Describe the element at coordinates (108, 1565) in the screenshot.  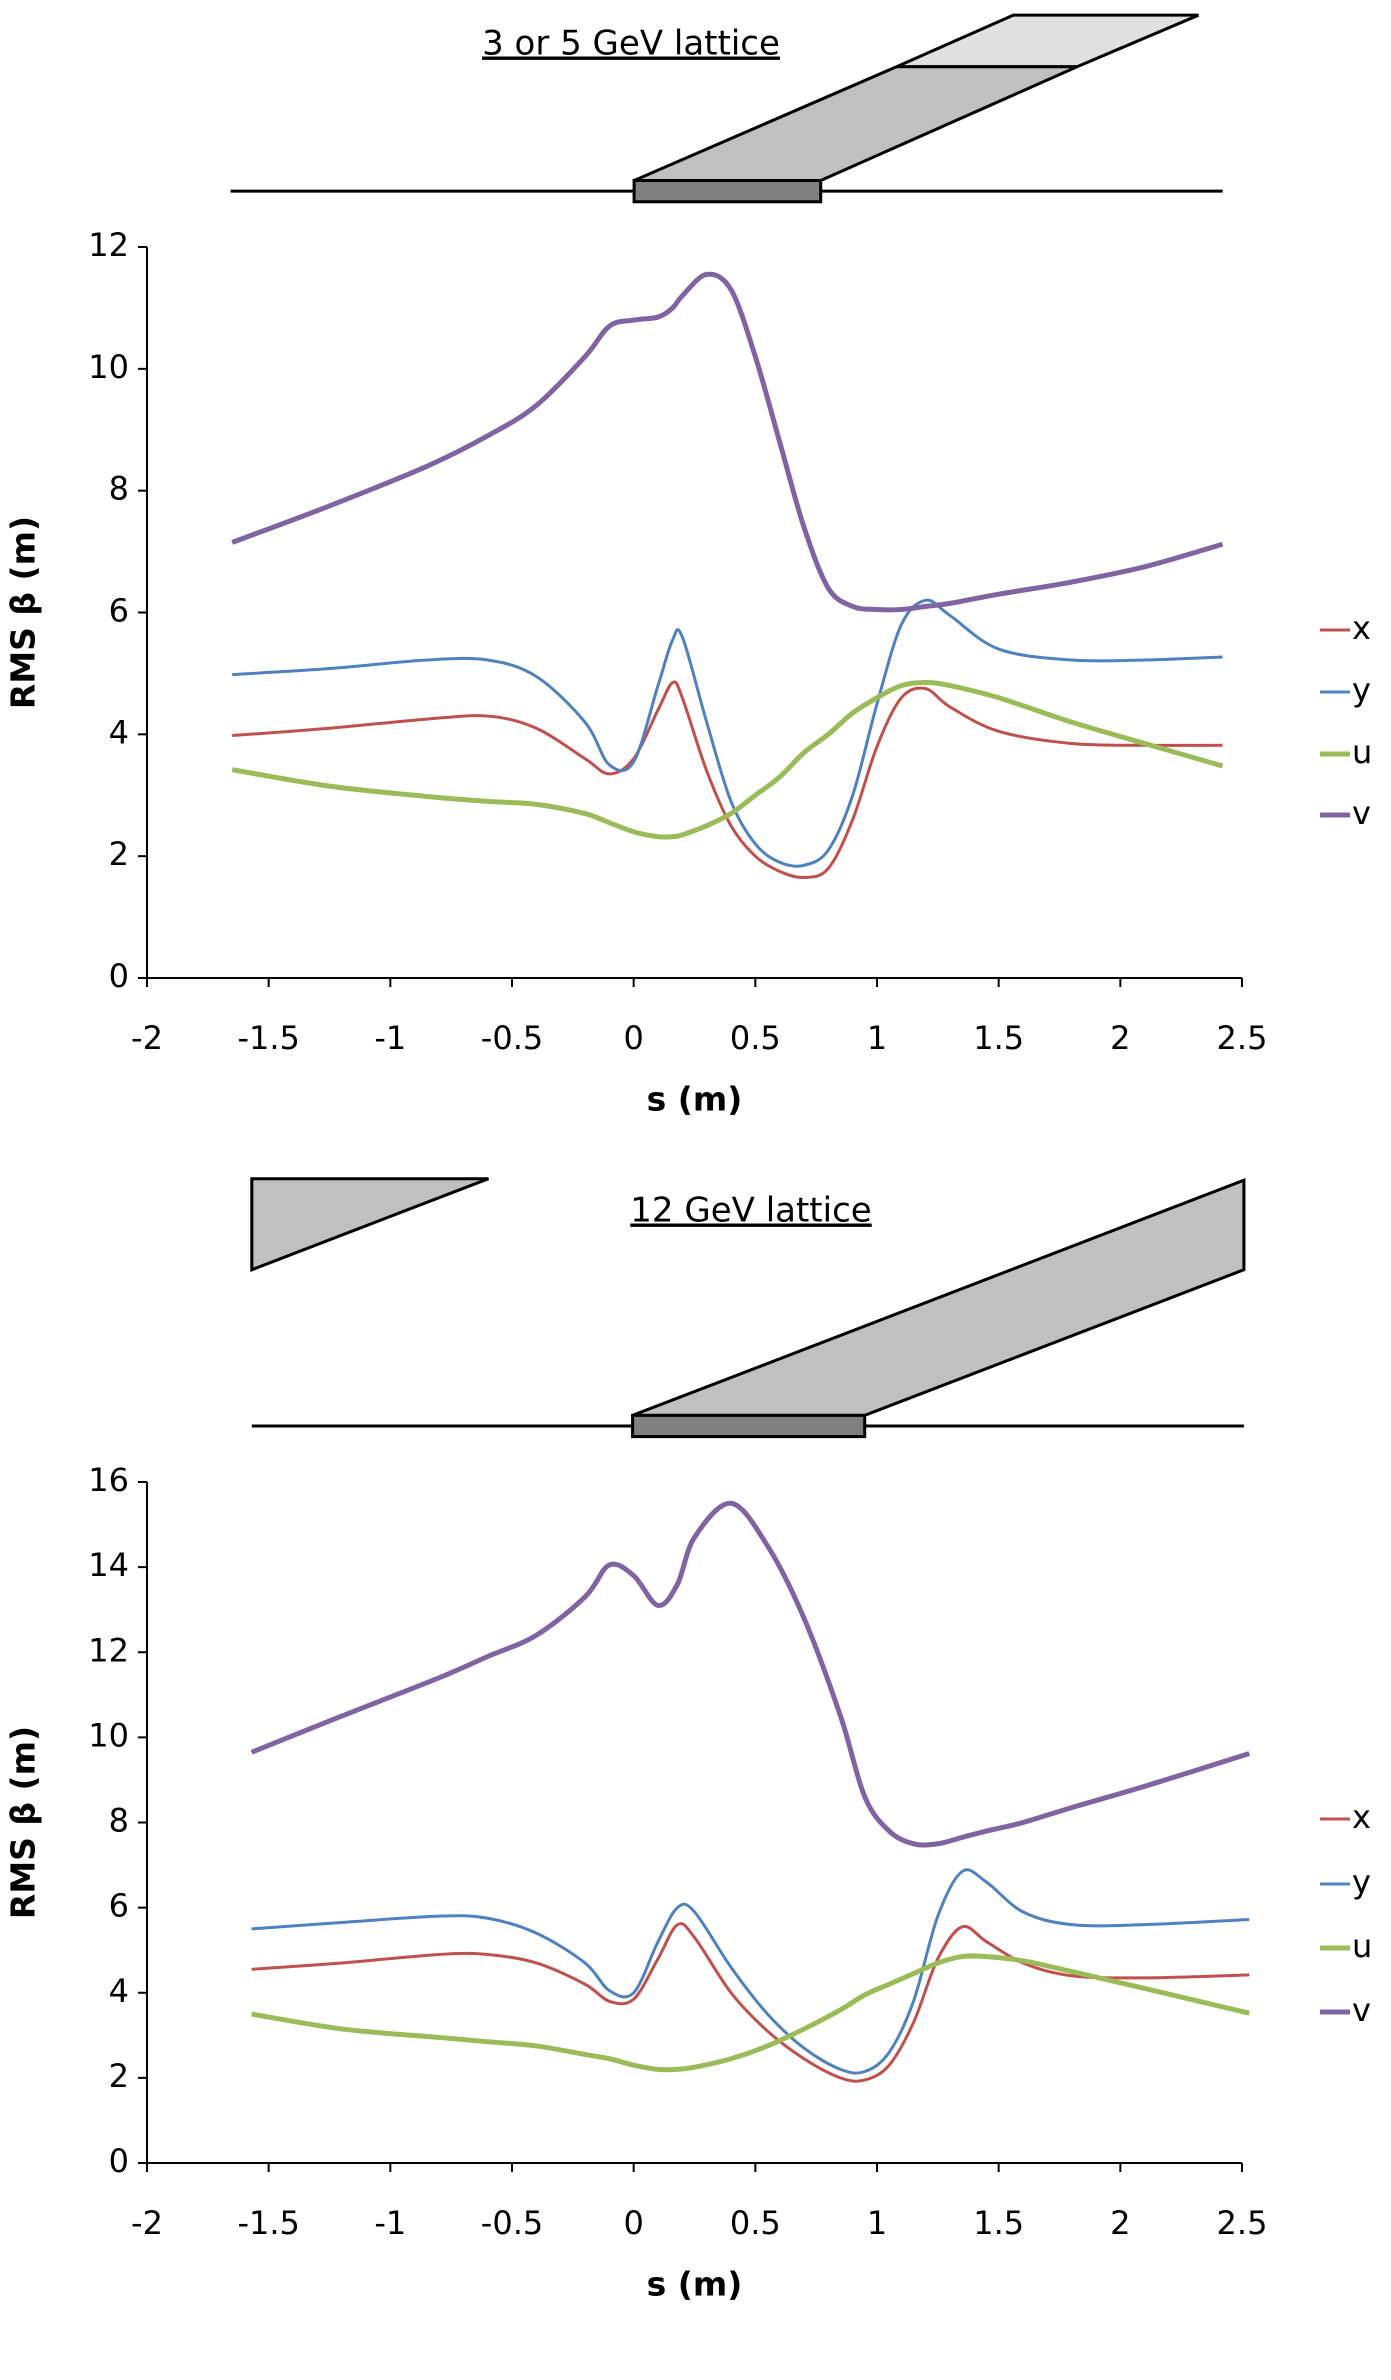
I see `y-tick-label: 14` at that location.